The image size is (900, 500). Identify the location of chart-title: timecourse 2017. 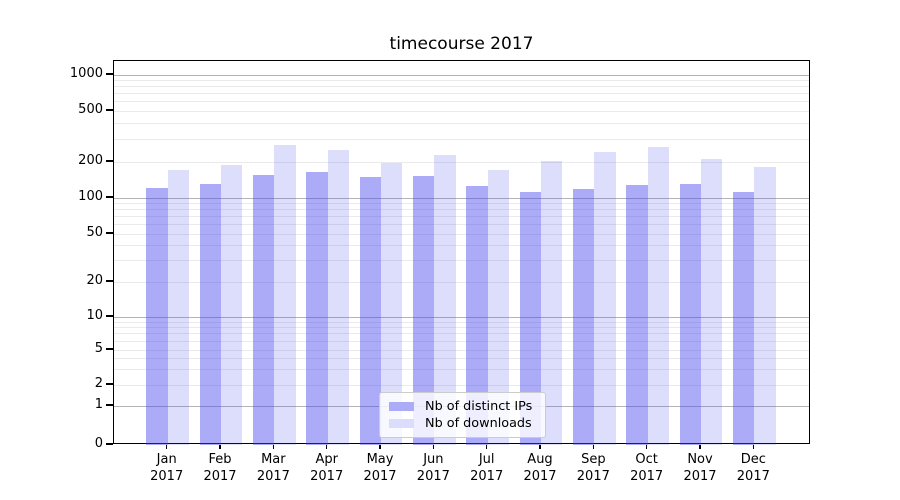
(461, 44).